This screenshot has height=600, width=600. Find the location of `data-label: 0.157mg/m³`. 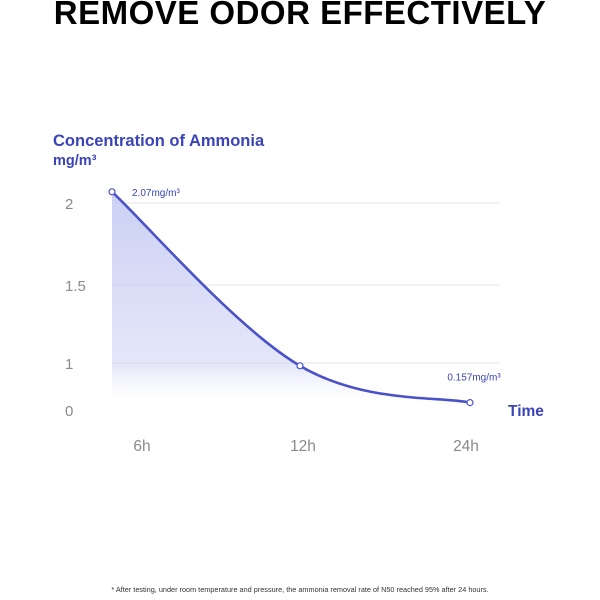

data-label: 0.157mg/m³ is located at coordinates (474, 378).